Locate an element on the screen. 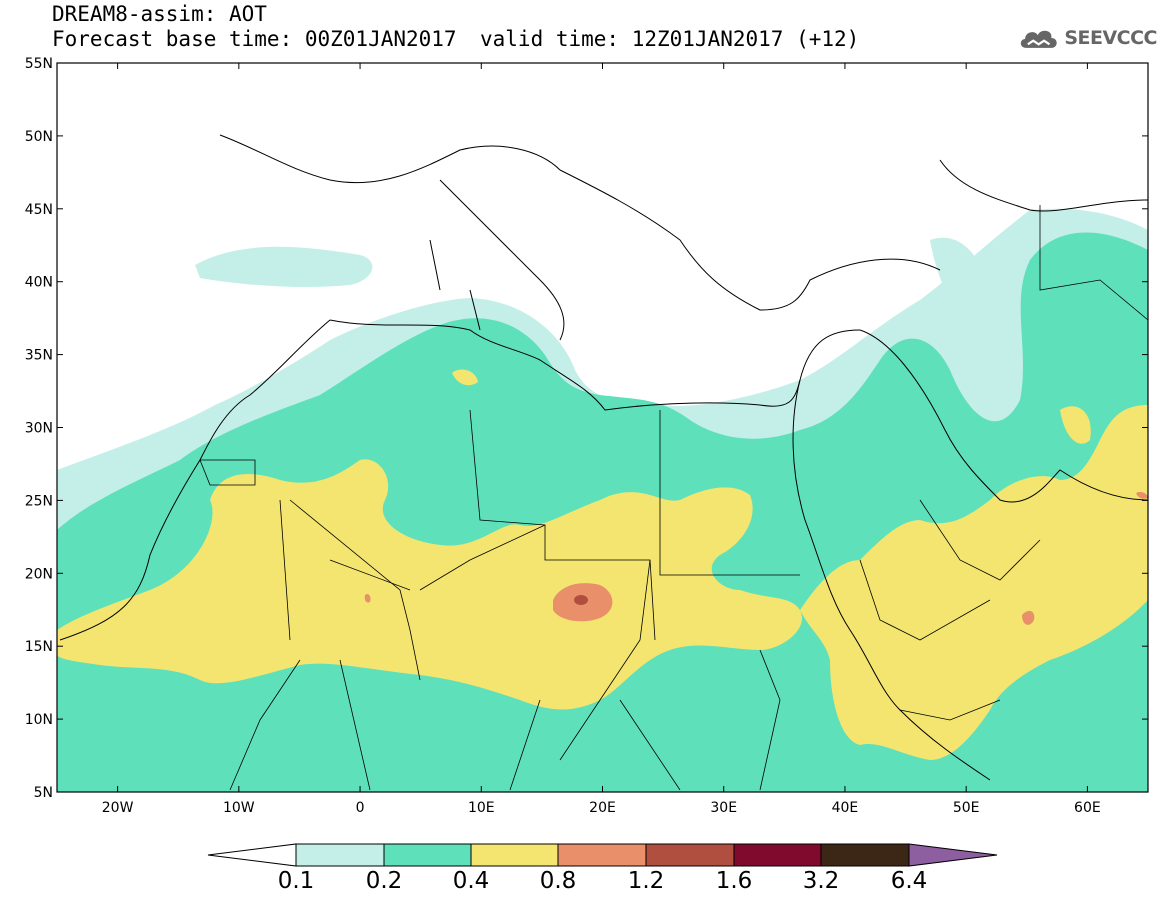 The width and height of the screenshot is (1165, 905). lon-tick-label: 60E is located at coordinates (1087, 808).